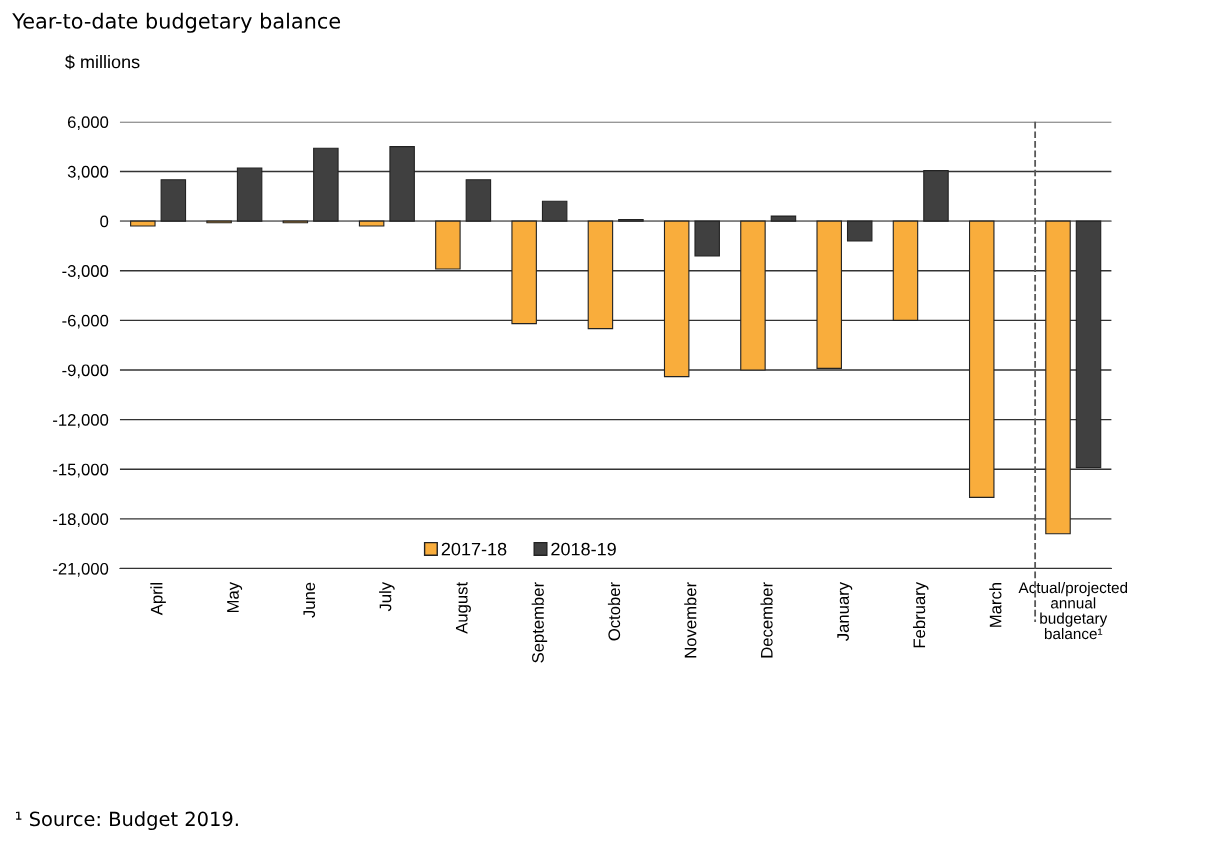 This screenshot has width=1224, height=846. I want to click on x-tick-label: August, so click(463, 608).